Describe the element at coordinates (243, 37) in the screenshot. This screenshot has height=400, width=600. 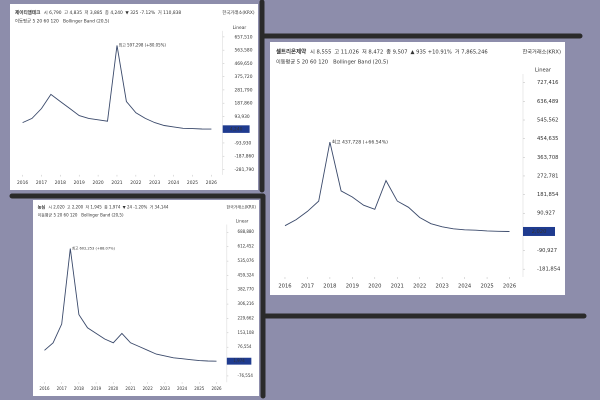
I see `y-tick-label: 657,510` at that location.